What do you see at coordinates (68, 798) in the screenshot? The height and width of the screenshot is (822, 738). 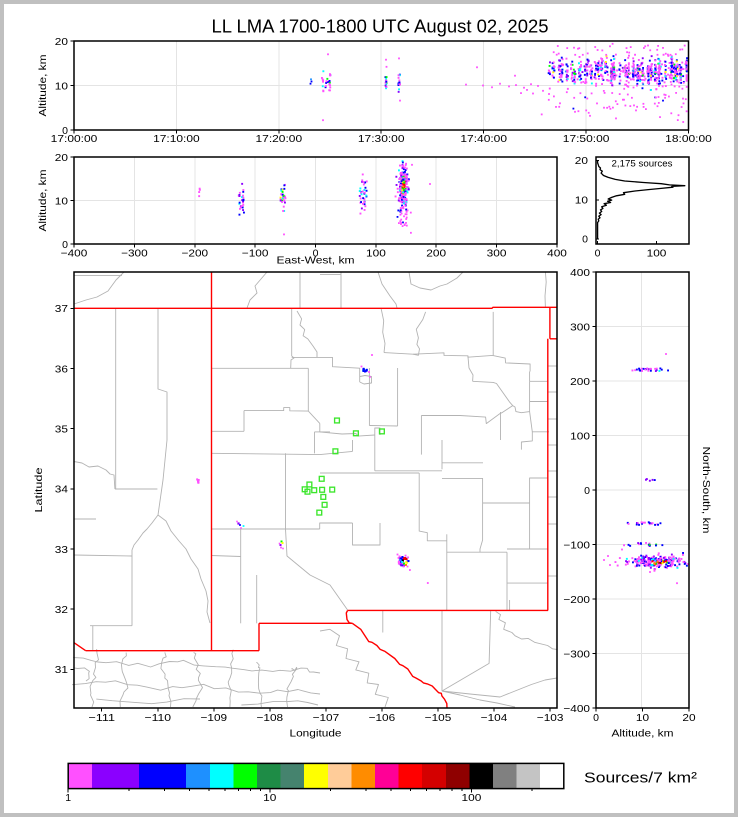 I see `svg-text: 1` at bounding box center [68, 798].